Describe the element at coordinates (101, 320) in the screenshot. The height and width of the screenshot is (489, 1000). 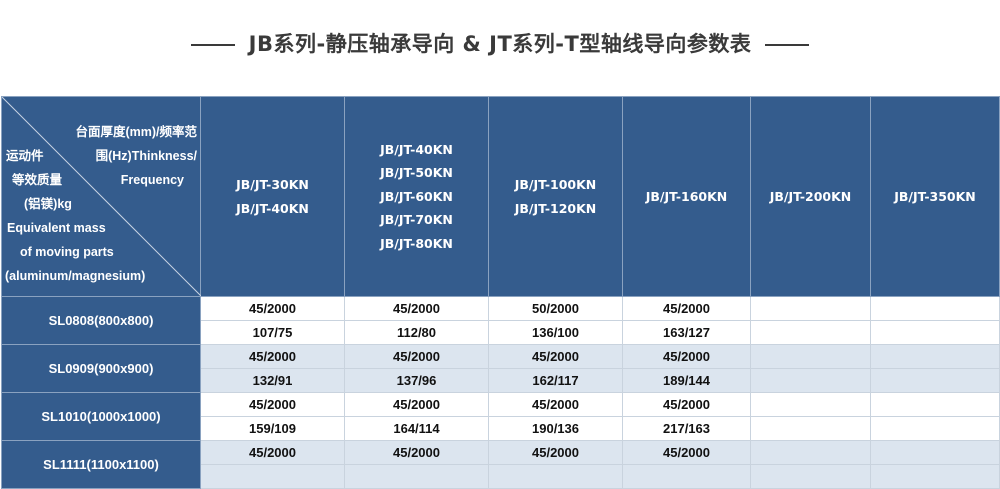
I see `row-label: SL0808(800x800)` at that location.